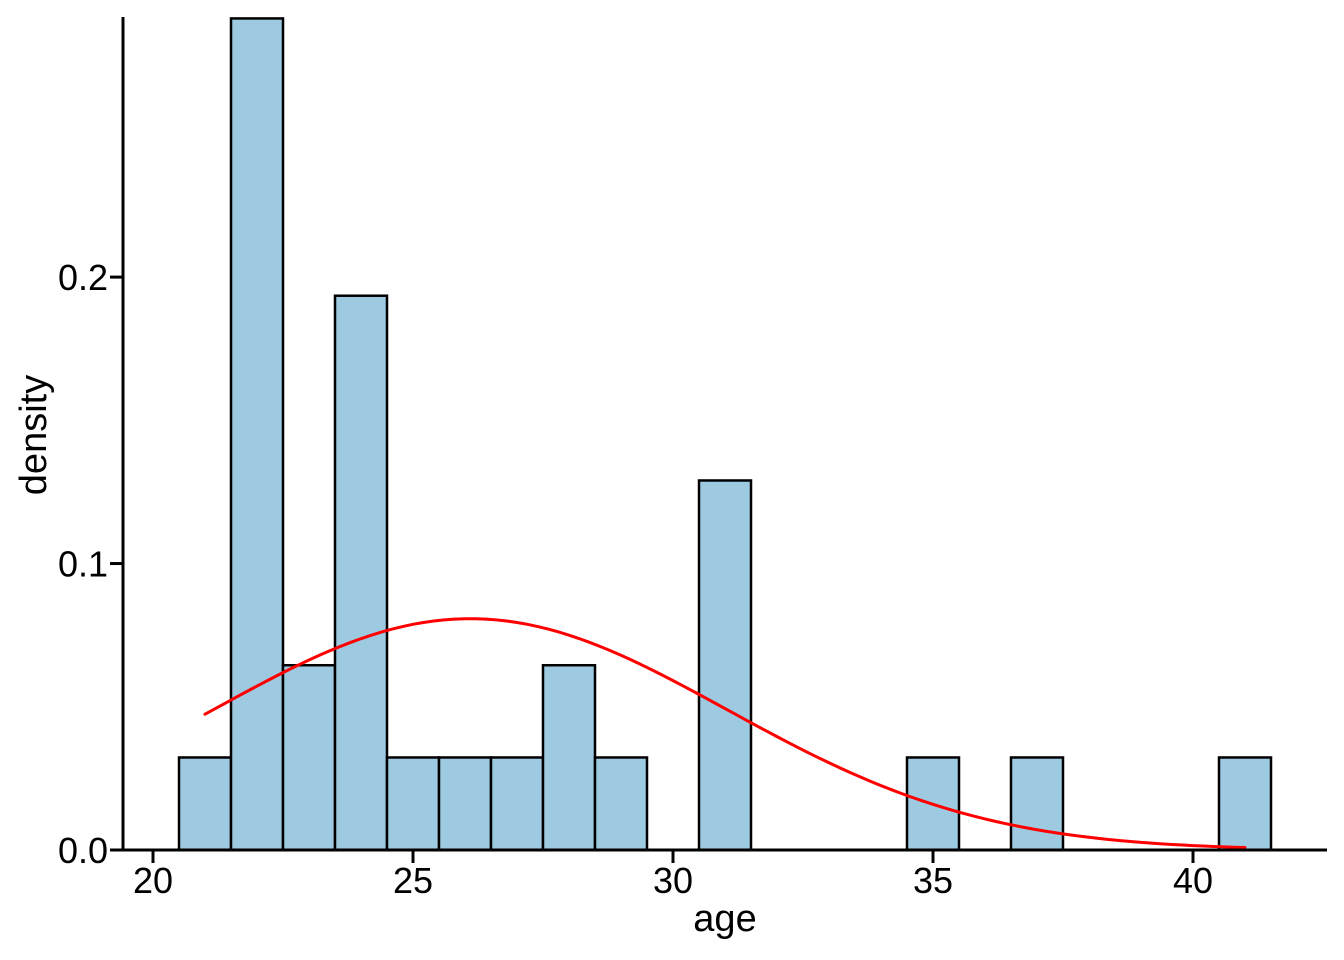  What do you see at coordinates (673, 880) in the screenshot?
I see `x-axis-tick-label: 30` at bounding box center [673, 880].